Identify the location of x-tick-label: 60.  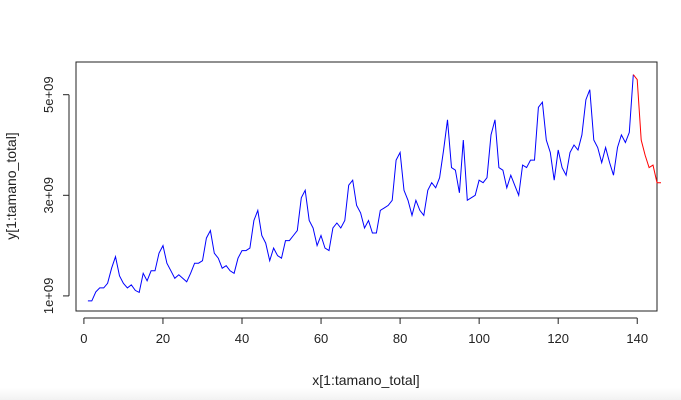
(321, 338).